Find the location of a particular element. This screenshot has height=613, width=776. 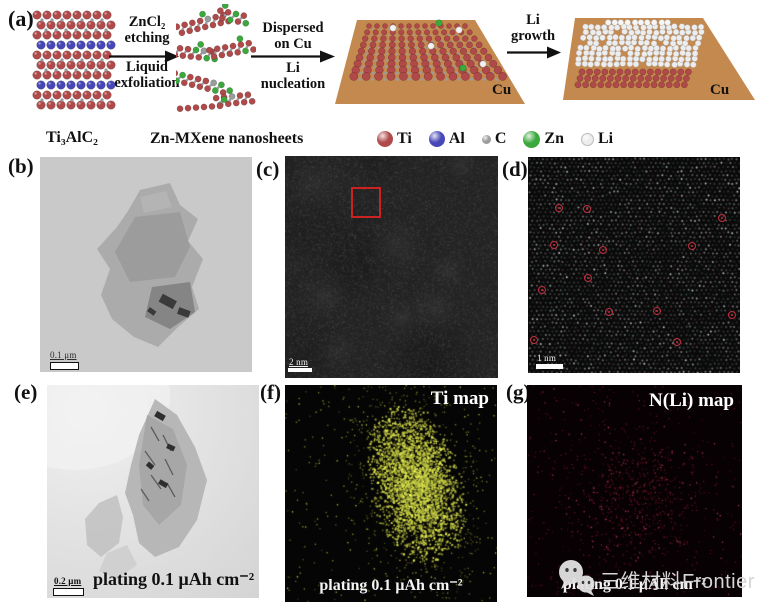

cu-substrate1-label: Cu is located at coordinates (502, 90).